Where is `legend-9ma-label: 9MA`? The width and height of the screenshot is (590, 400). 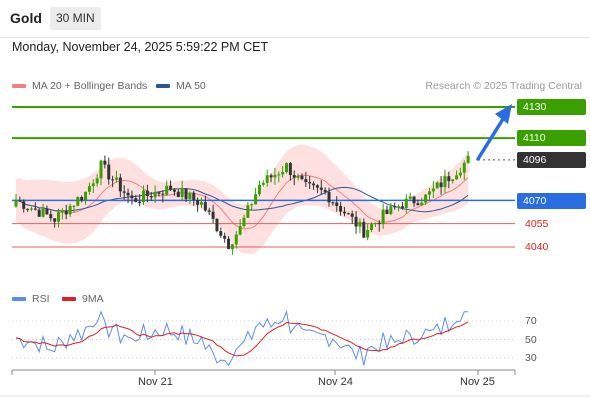 legend-9ma-label: 9MA is located at coordinates (93, 299).